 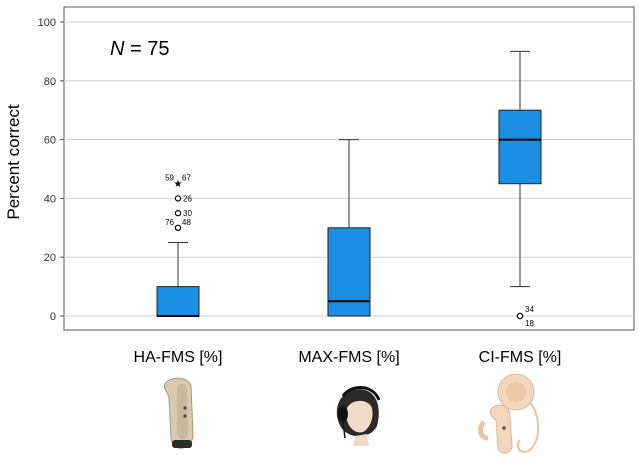 I want to click on sample-size-n: N, so click(x=117, y=49).